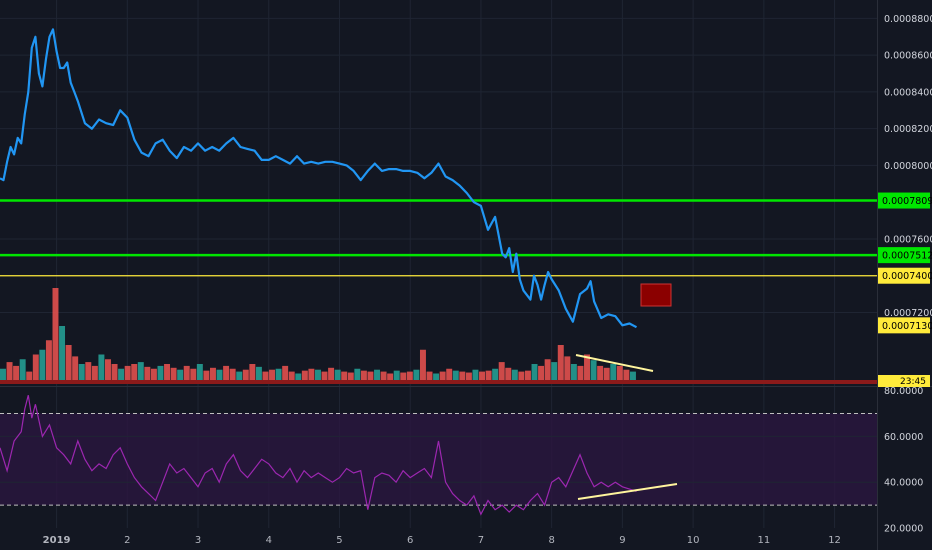 Image resolution: width=932 pixels, height=550 pixels. I want to click on price-trendline, so click(614, 363).